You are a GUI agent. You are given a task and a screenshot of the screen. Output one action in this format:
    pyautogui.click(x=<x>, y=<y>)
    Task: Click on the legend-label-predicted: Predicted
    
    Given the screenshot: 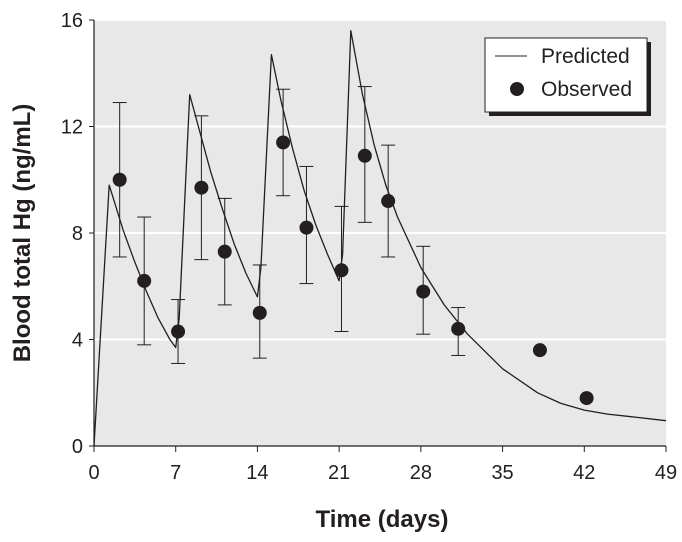 What is the action you would take?
    pyautogui.click(x=585, y=56)
    